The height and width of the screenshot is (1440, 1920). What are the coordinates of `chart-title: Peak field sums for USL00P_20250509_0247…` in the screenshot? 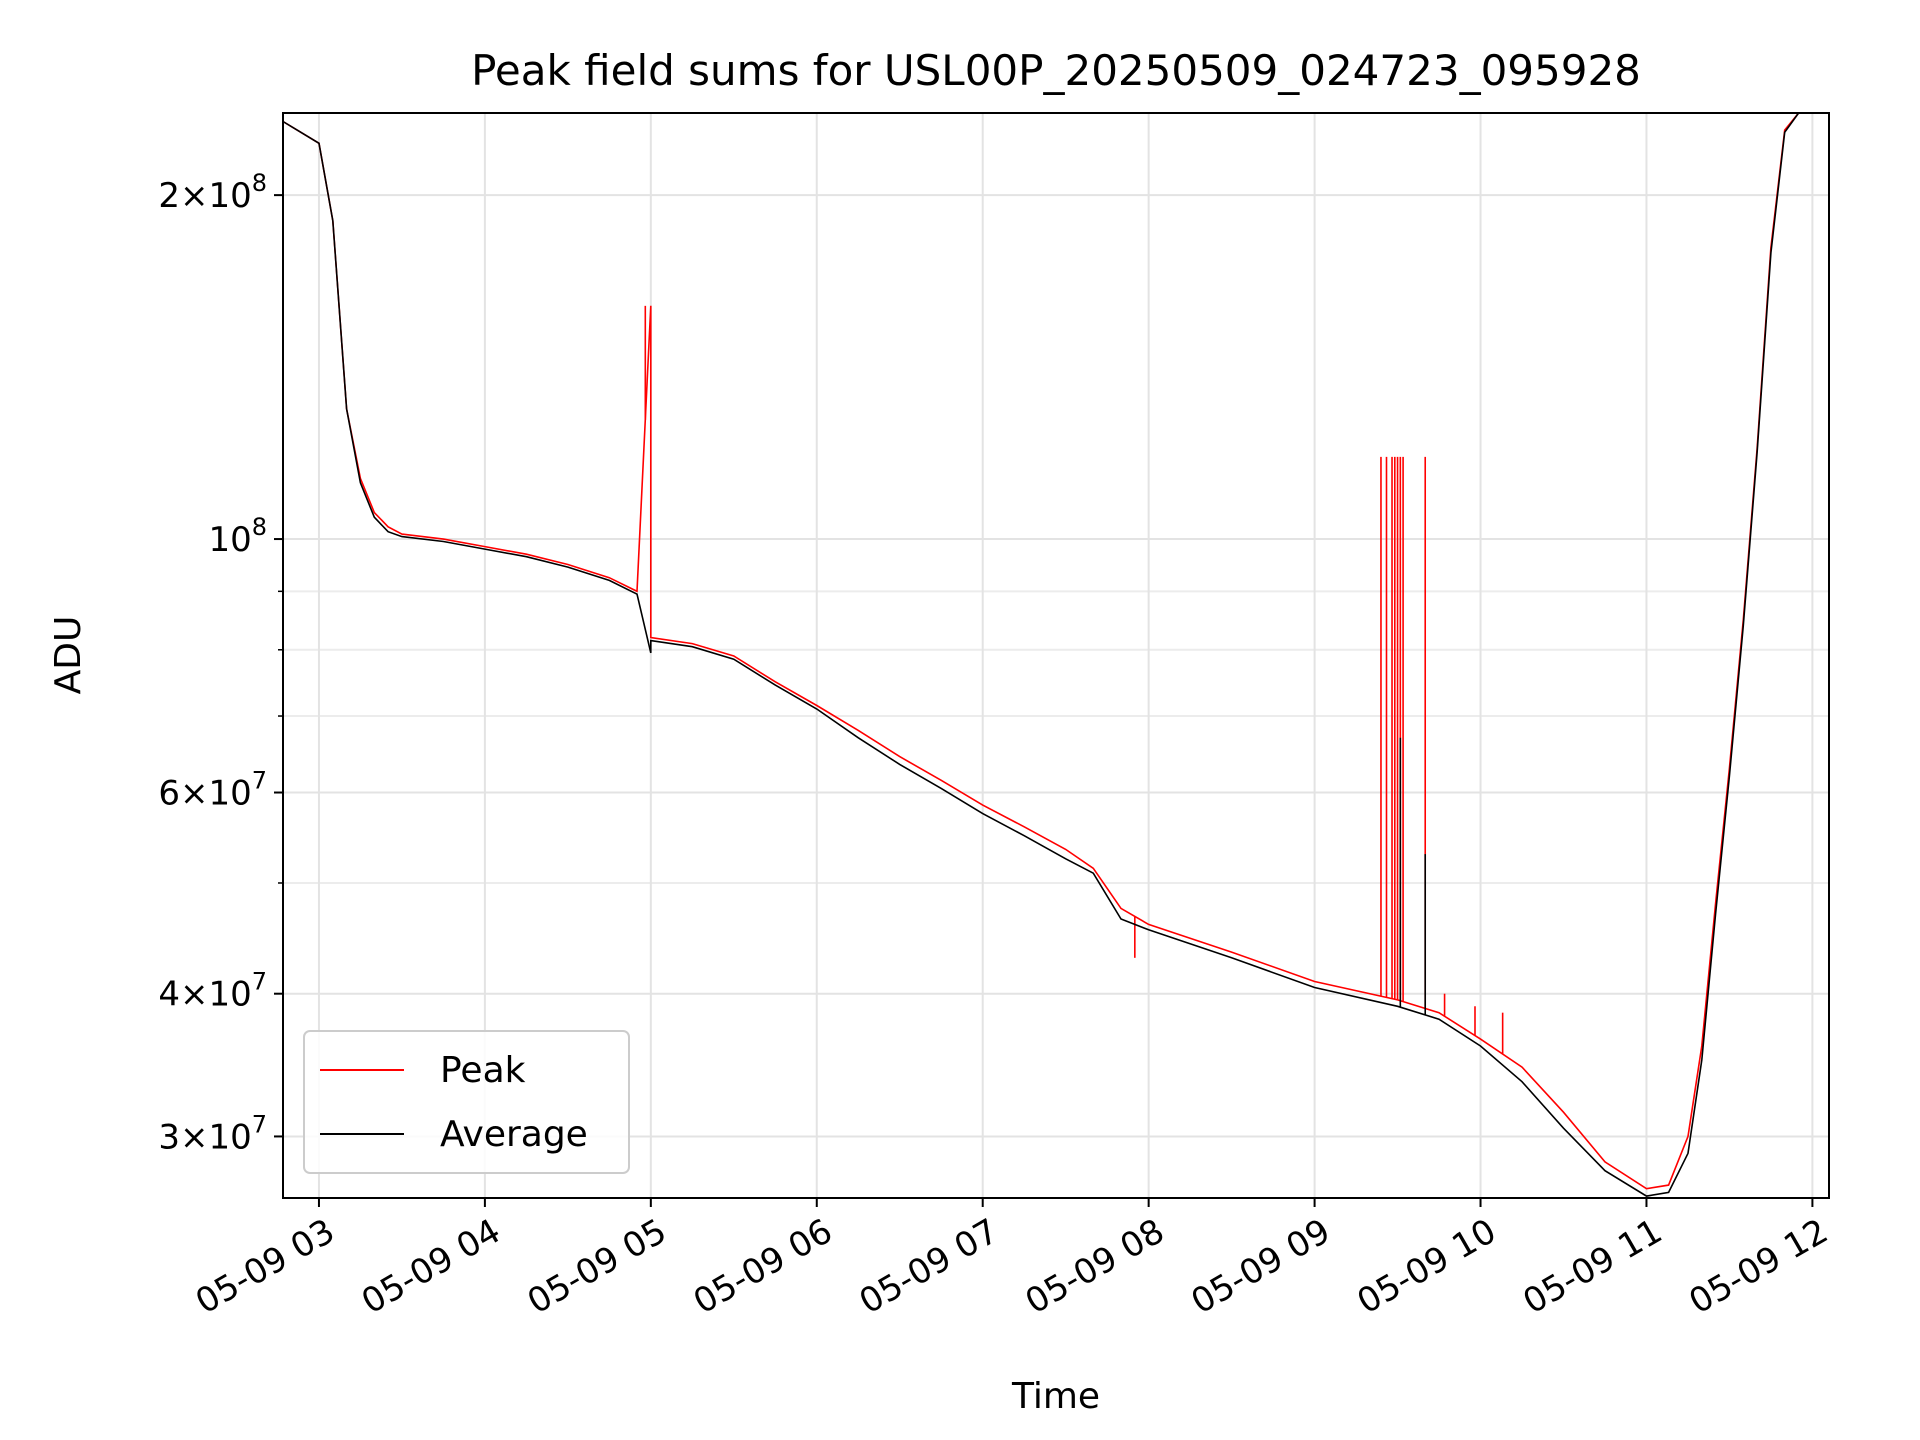 It's located at (1056, 70).